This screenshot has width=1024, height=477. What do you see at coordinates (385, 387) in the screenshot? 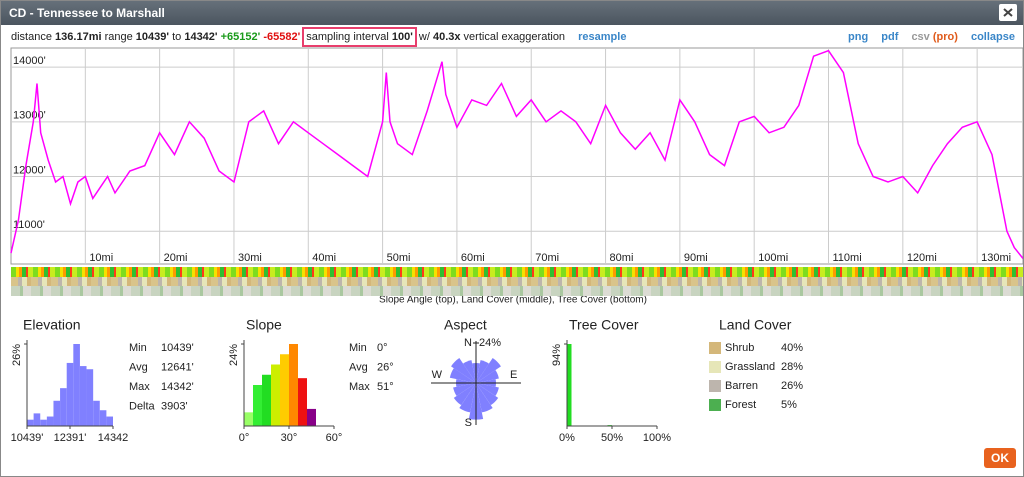
I see `stat-value: 51°` at bounding box center [385, 387].